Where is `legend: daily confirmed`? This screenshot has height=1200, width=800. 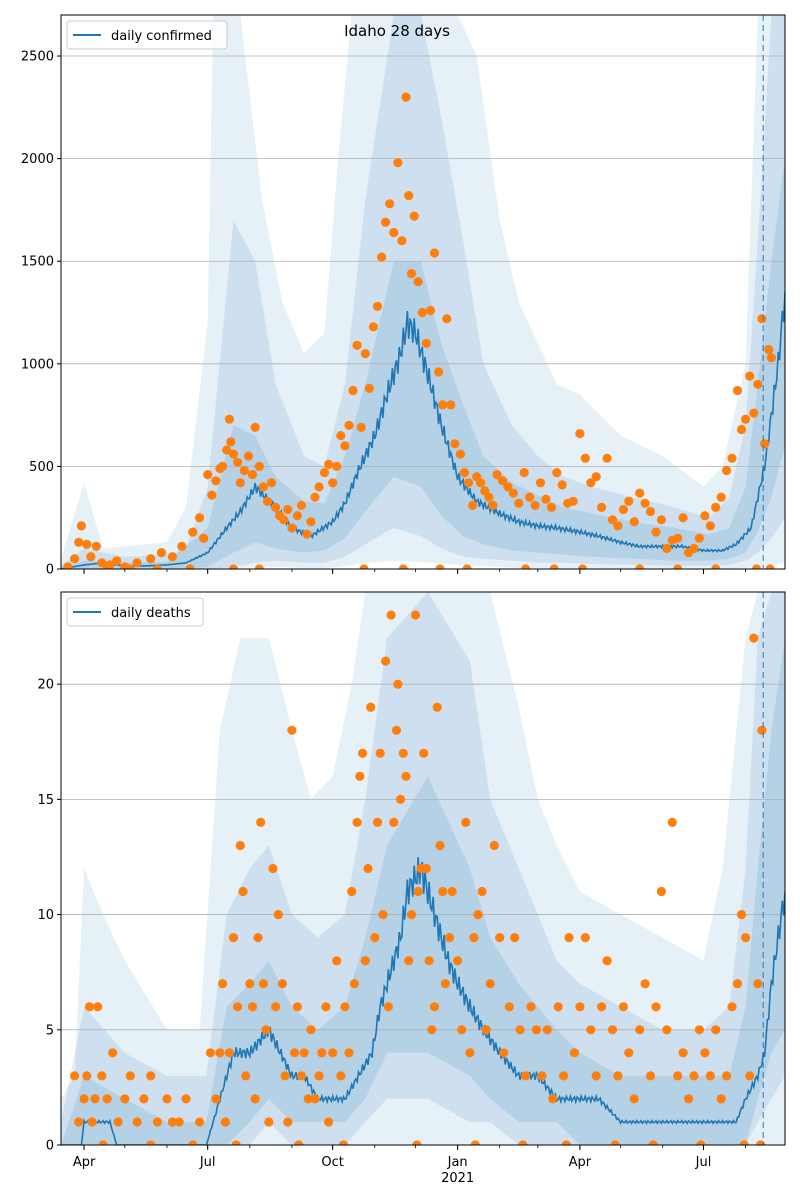 legend: daily confirmed is located at coordinates (147, 35).